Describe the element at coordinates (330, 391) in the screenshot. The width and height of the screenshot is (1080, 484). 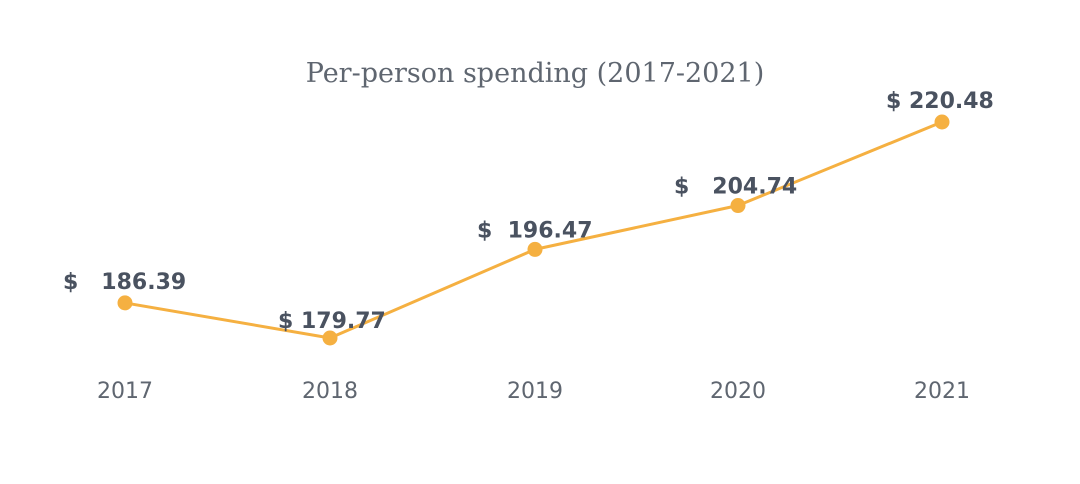
I see `x-tick-label-2018: 2018` at that location.